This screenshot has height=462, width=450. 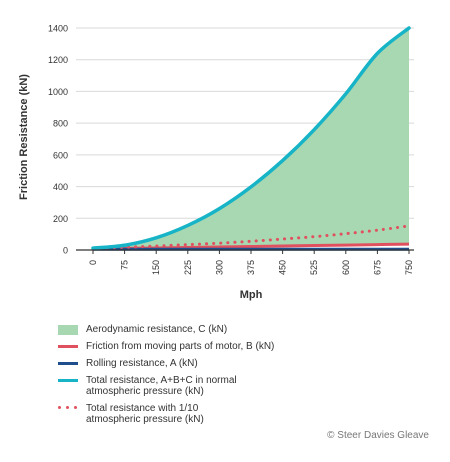 I want to click on x-tick-label: 450, so click(x=283, y=267).